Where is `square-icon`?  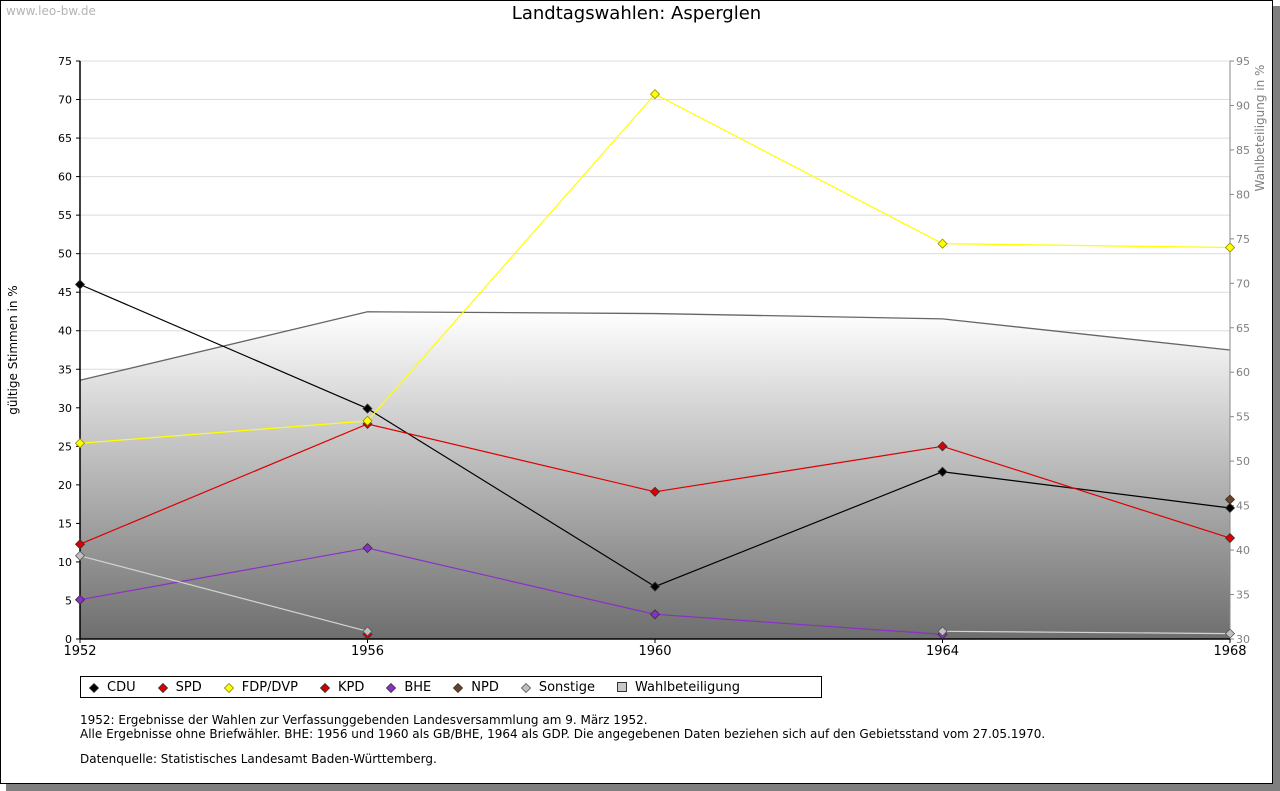 square-icon is located at coordinates (622, 687).